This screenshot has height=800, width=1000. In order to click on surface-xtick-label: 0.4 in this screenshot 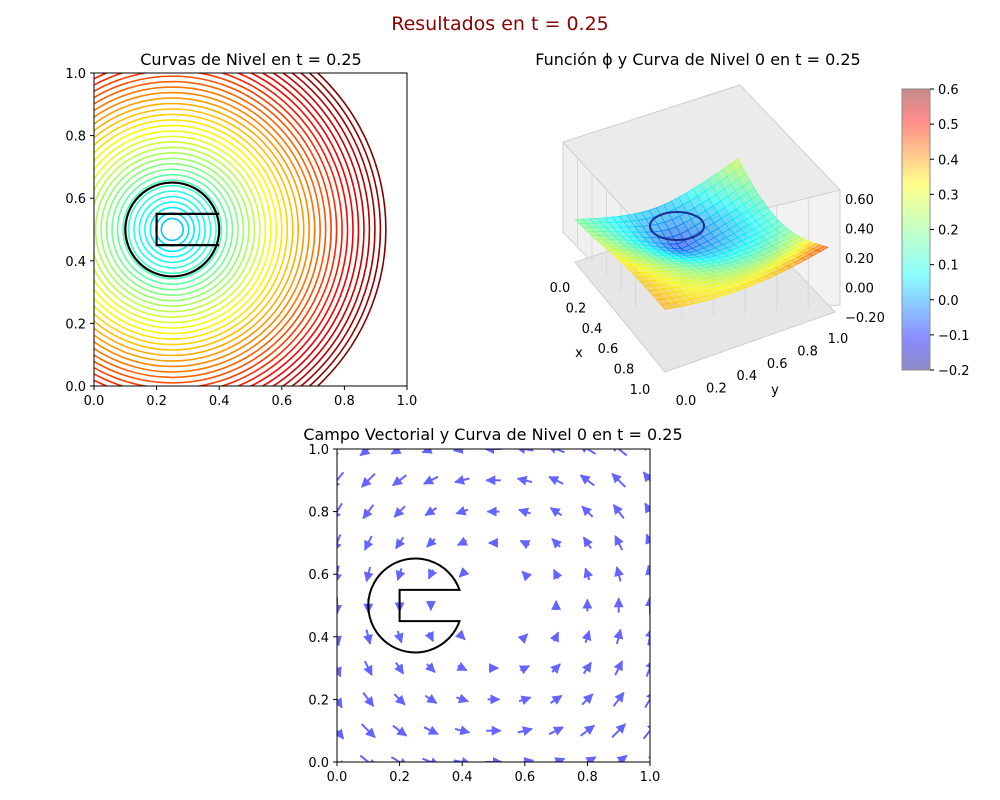, I will do `click(592, 329)`.